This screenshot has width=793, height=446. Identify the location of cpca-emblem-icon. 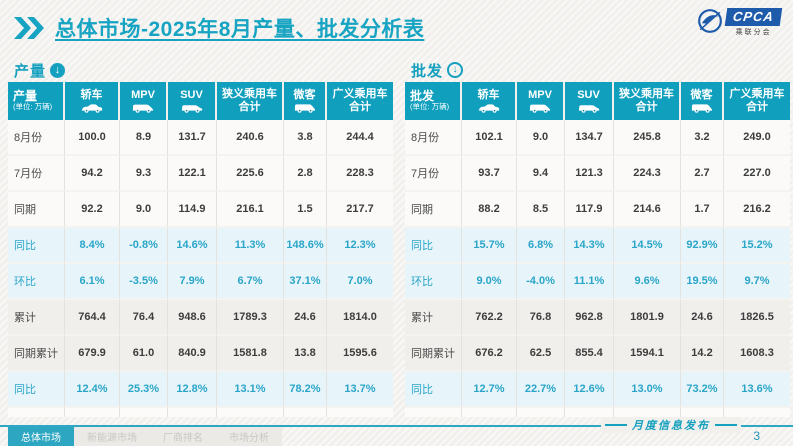
(710, 21).